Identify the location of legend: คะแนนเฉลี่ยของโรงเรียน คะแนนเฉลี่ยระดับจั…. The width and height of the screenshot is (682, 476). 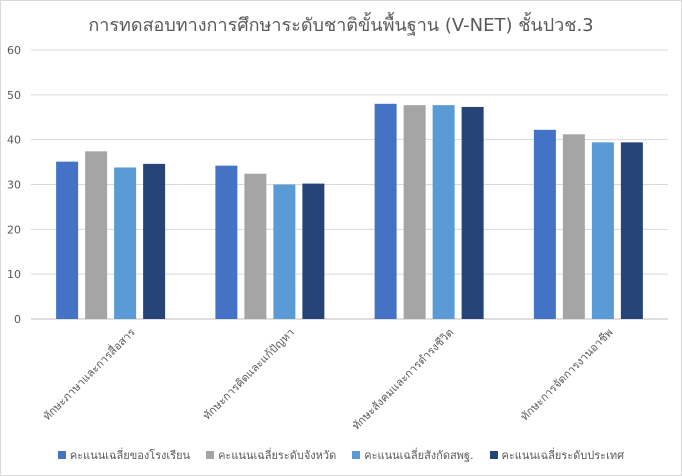
(341, 455).